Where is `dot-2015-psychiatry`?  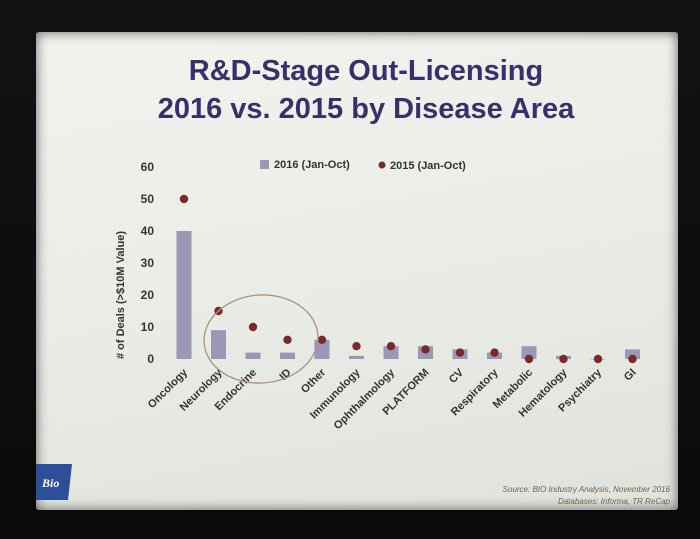 dot-2015-psychiatry is located at coordinates (598, 359).